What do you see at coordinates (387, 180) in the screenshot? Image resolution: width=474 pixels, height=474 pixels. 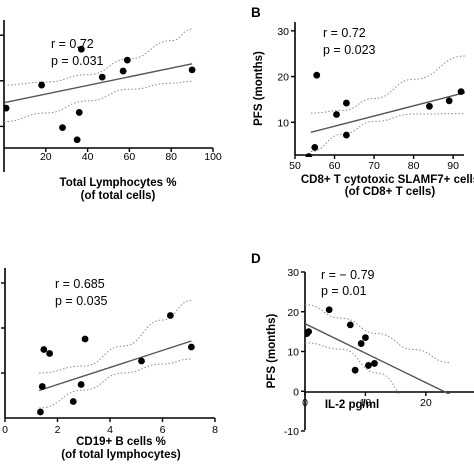 I see `x-axis-label: CD8+ T cytotoxic SLAMF7+ cells` at bounding box center [387, 180].